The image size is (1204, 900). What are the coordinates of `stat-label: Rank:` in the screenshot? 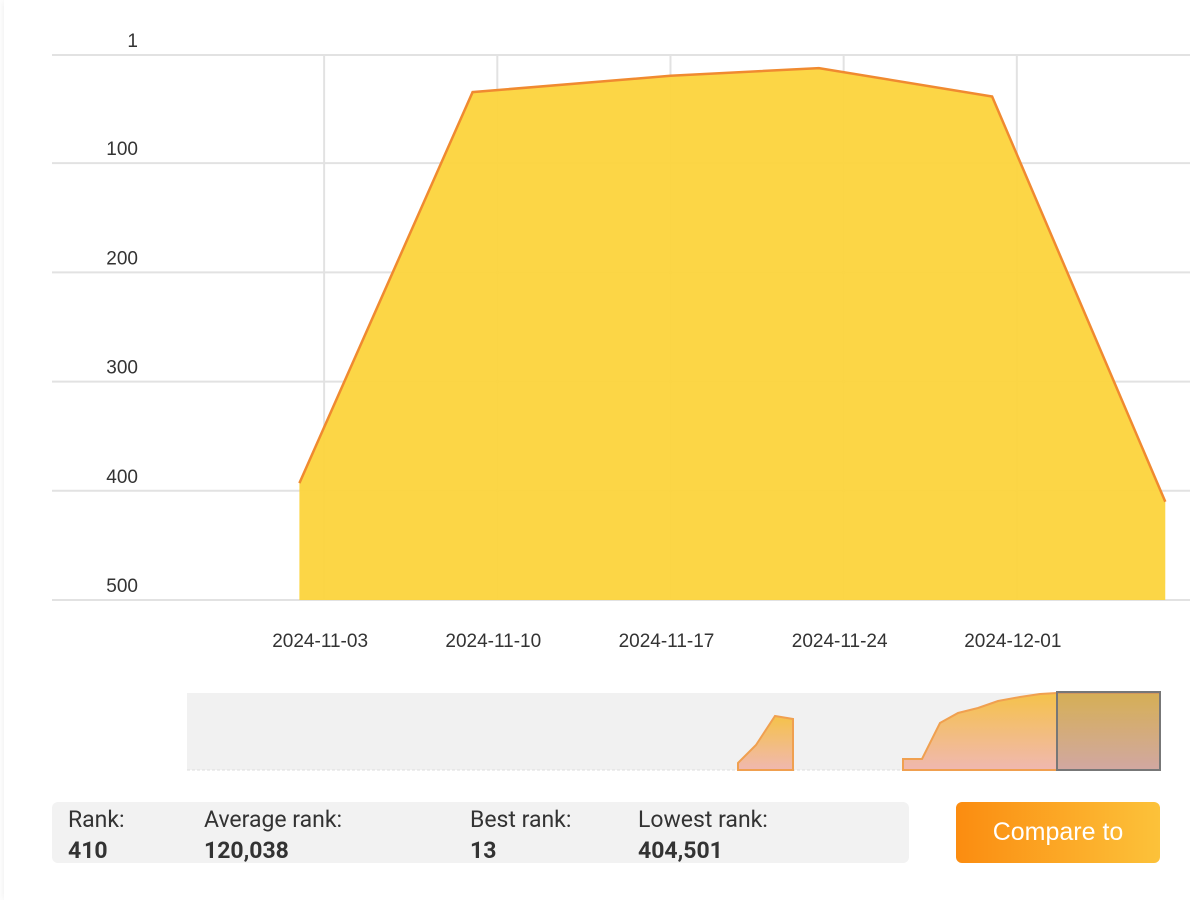 It's located at (96, 819).